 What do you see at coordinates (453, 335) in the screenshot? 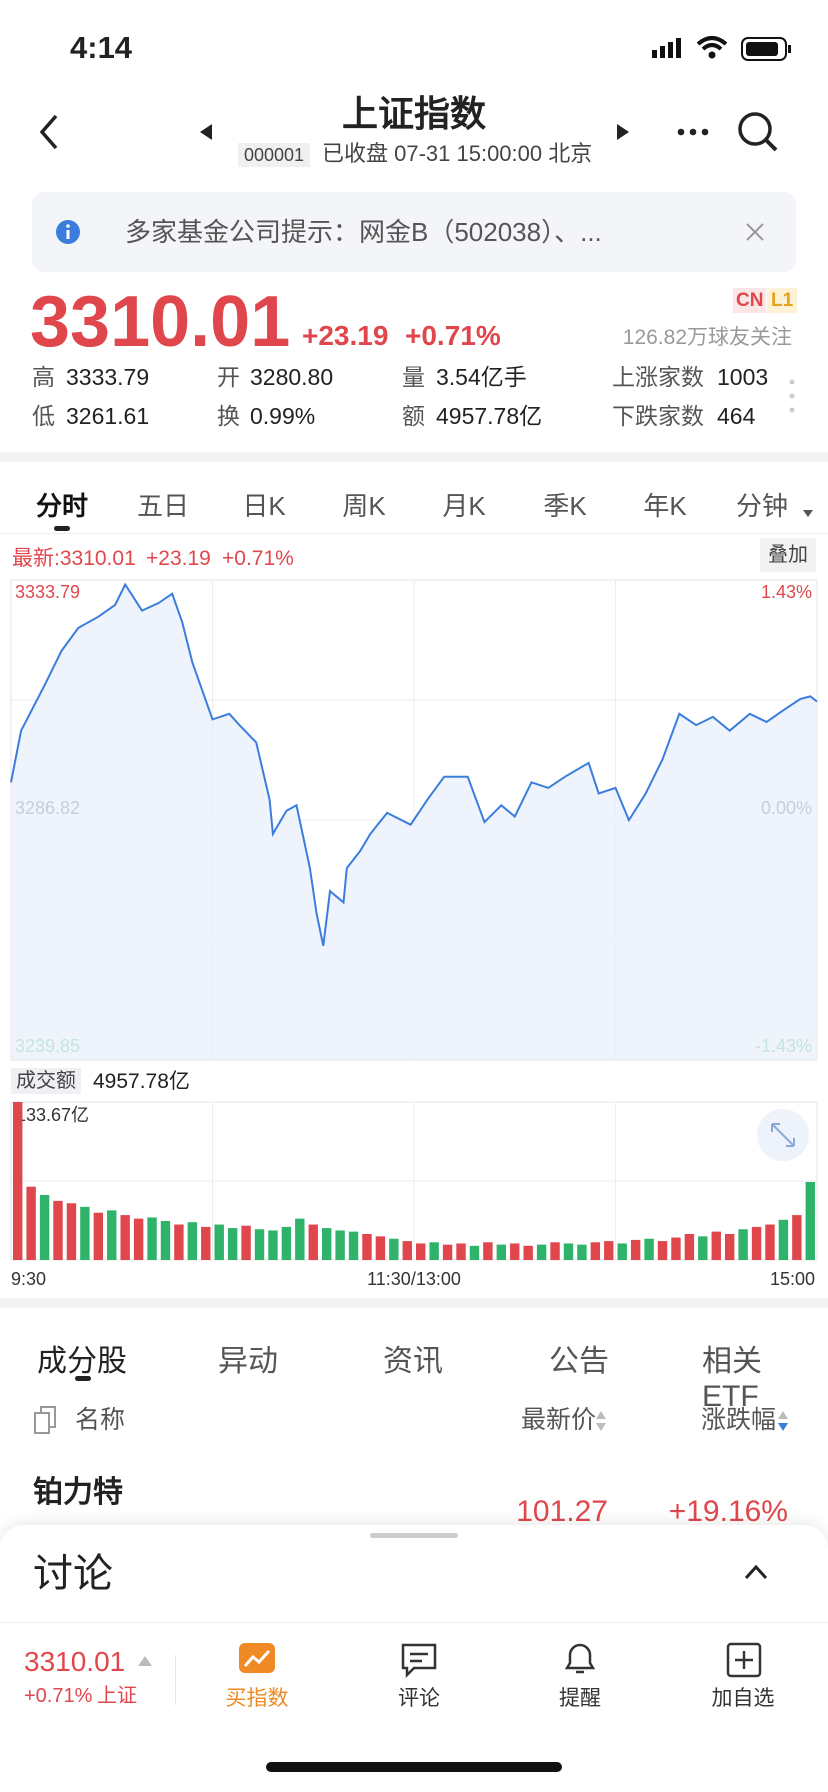
I see `price-change-pct: +0.71%` at bounding box center [453, 335].